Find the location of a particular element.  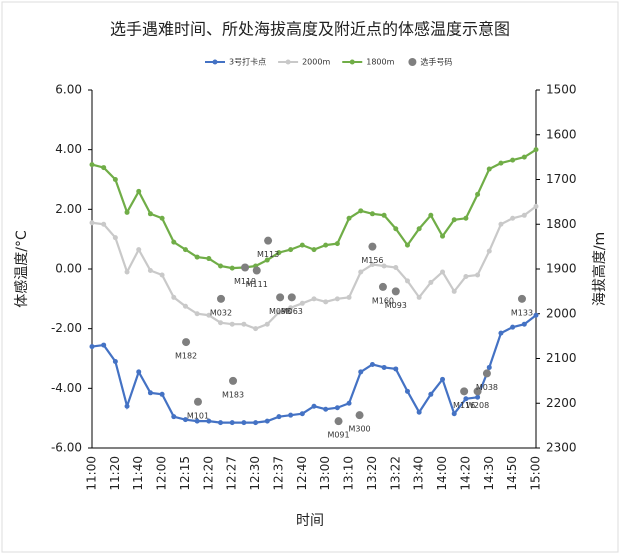

marker-label: M091 is located at coordinates (338, 435).